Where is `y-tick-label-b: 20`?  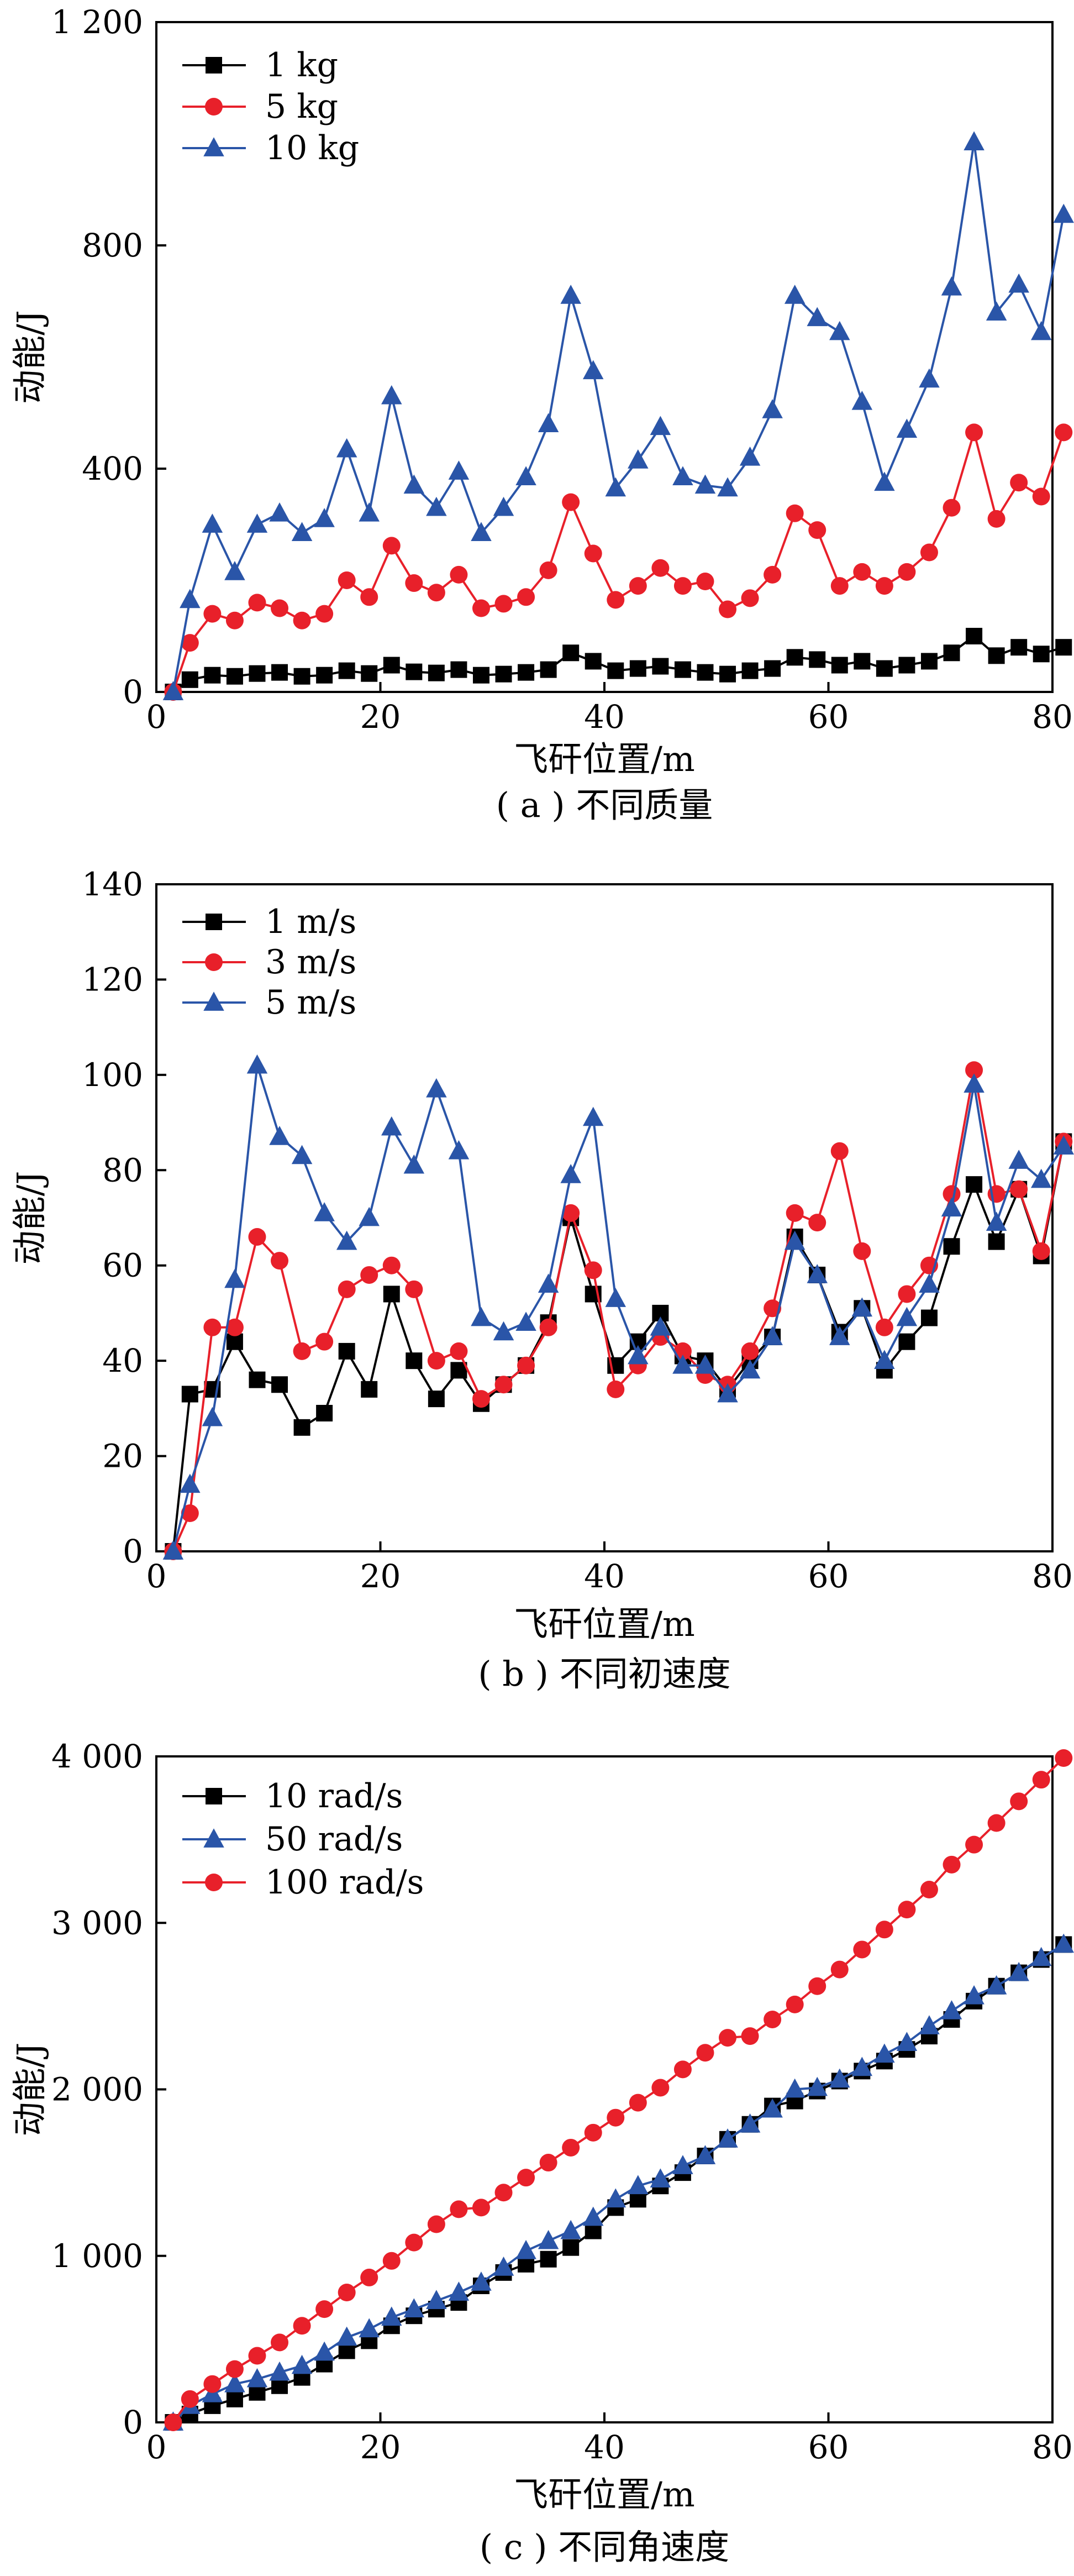
y-tick-label-b: 20 is located at coordinates (122, 1456).